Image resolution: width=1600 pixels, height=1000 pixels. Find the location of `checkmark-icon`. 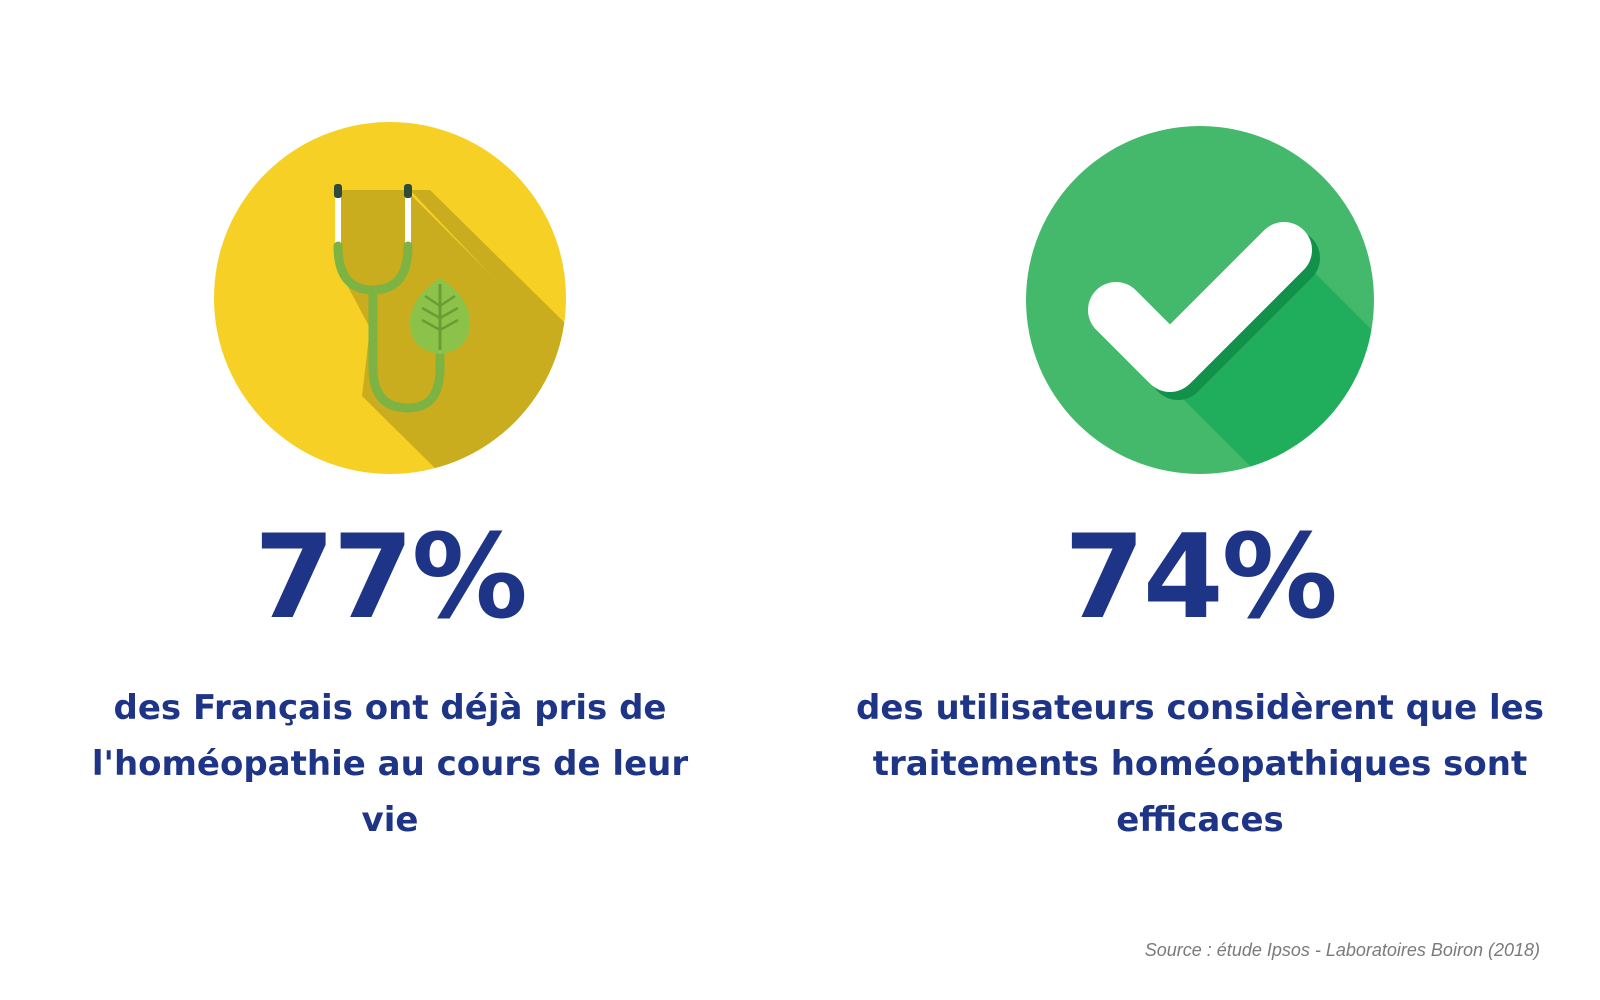

checkmark-icon is located at coordinates (1200, 300).